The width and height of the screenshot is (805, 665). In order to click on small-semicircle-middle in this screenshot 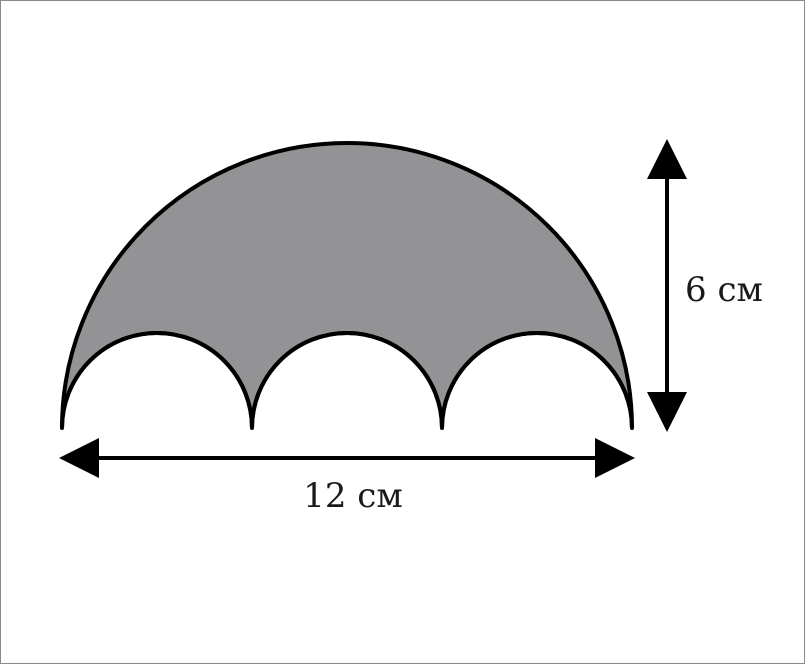, I will do `click(347, 380)`.